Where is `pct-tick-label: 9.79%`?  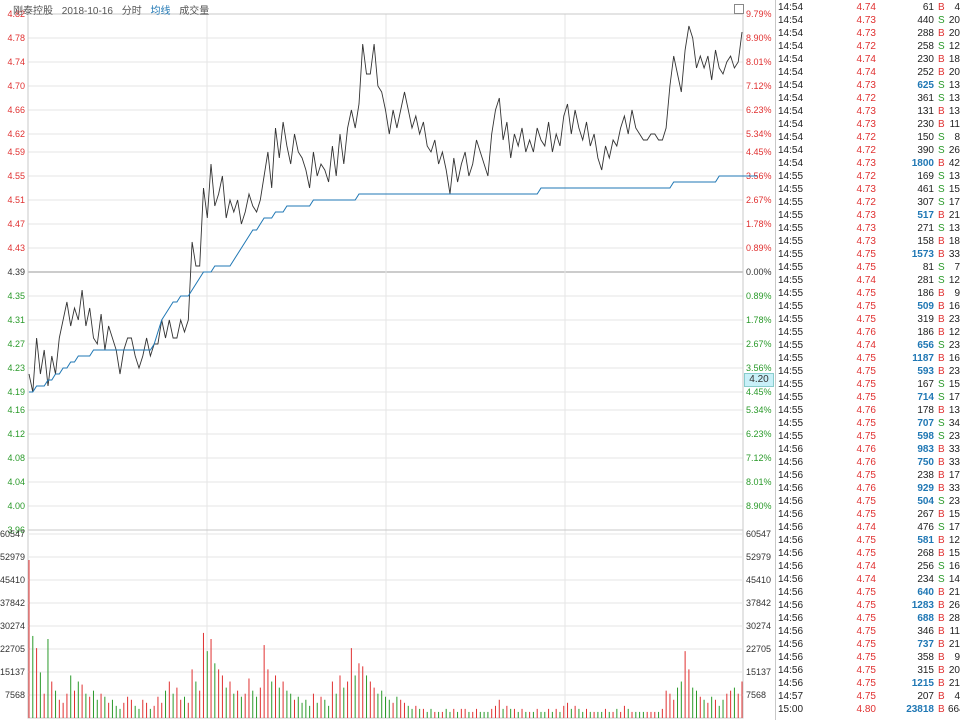
pct-tick-label: 9.79% is located at coordinates (759, 14).